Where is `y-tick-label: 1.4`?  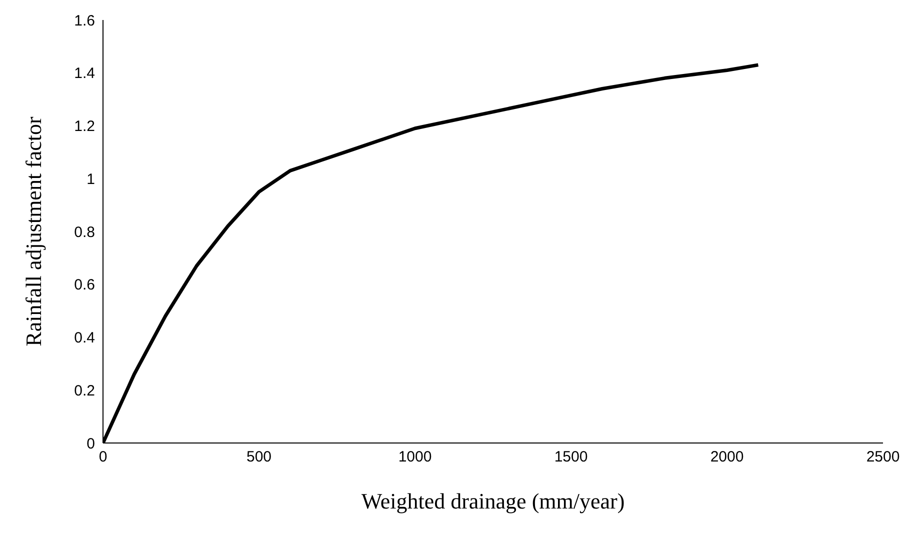 y-tick-label: 1.4 is located at coordinates (84, 73).